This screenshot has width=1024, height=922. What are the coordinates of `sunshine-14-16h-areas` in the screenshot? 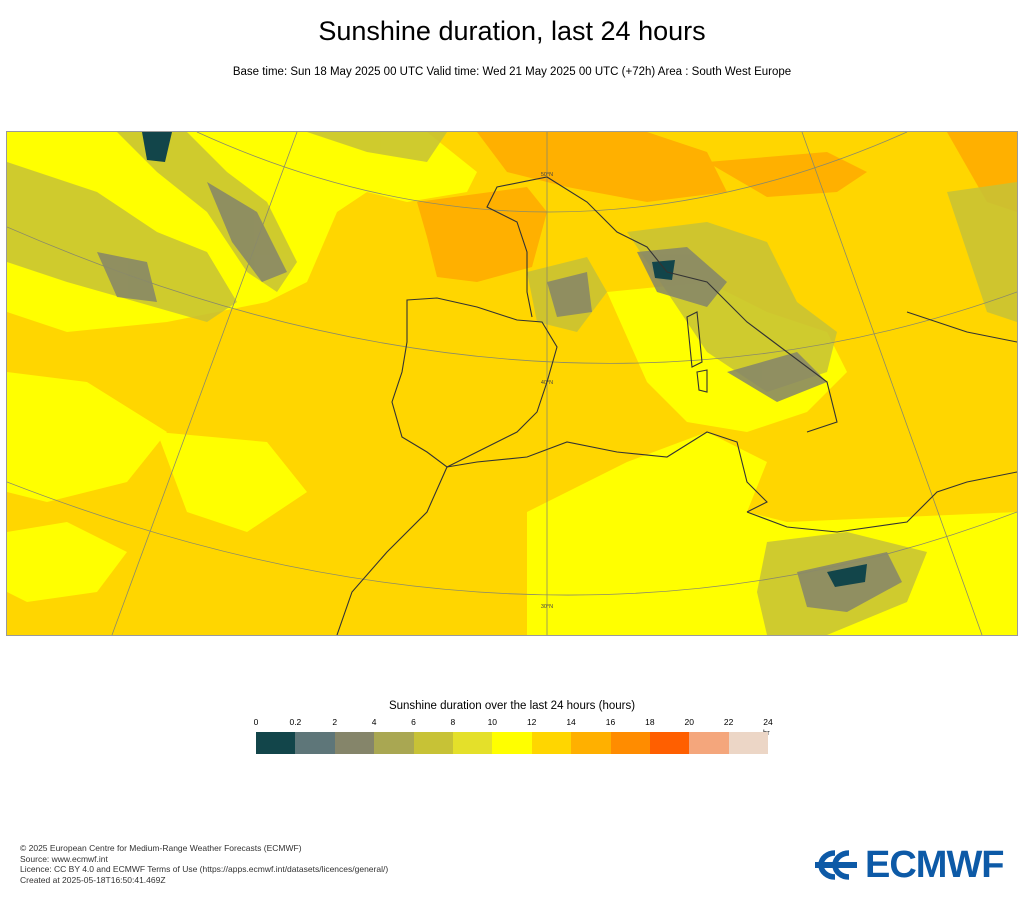 It's located at (717, 207).